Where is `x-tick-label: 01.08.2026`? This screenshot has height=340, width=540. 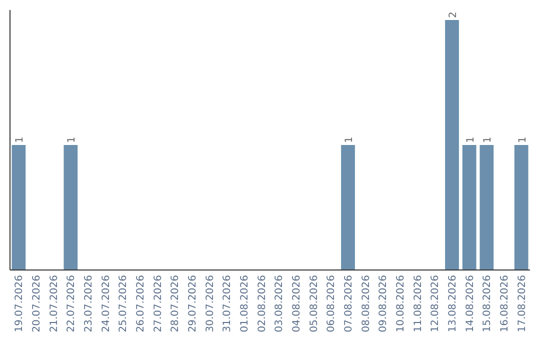 x-tick-label: 01.08.2026 is located at coordinates (245, 303).